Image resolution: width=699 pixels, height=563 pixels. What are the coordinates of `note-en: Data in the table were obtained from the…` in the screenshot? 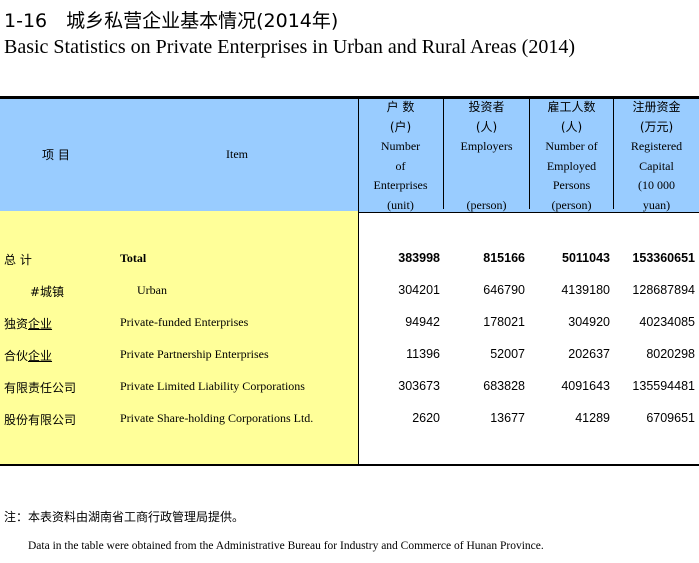 It's located at (286, 546).